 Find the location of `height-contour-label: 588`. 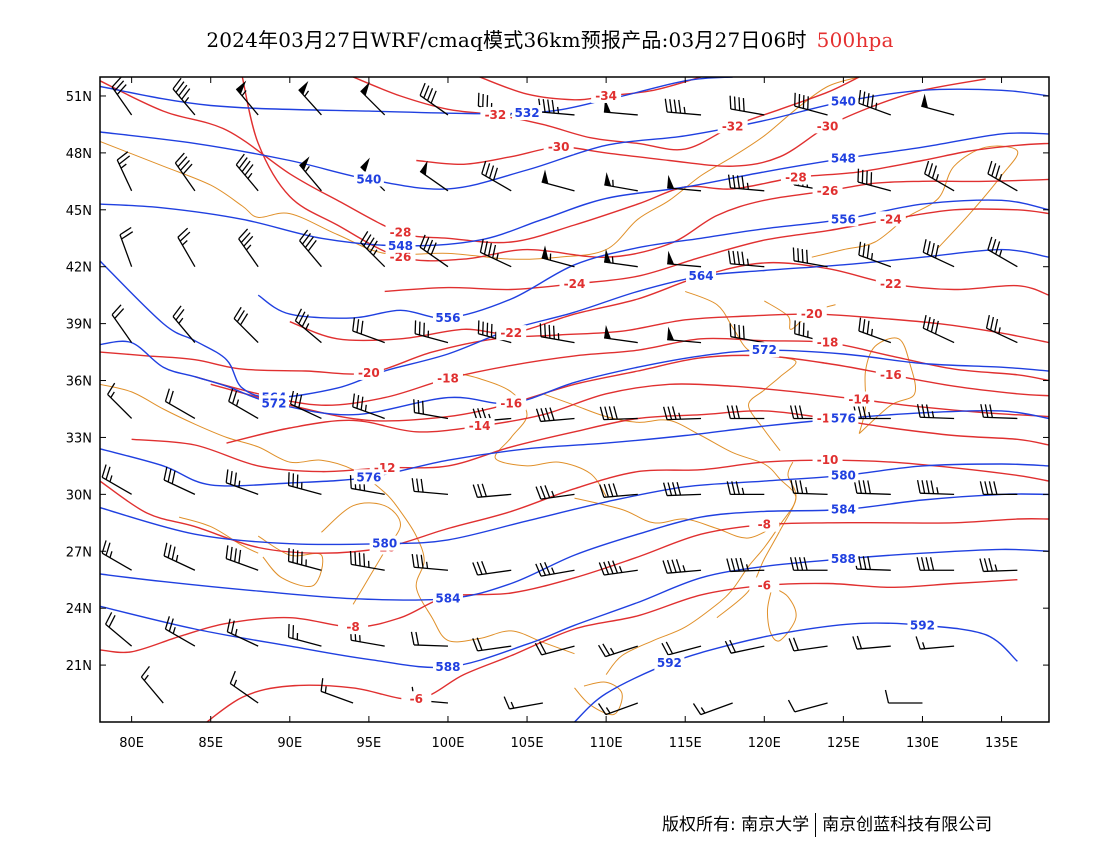

height-contour-label: 588 is located at coordinates (843, 559).